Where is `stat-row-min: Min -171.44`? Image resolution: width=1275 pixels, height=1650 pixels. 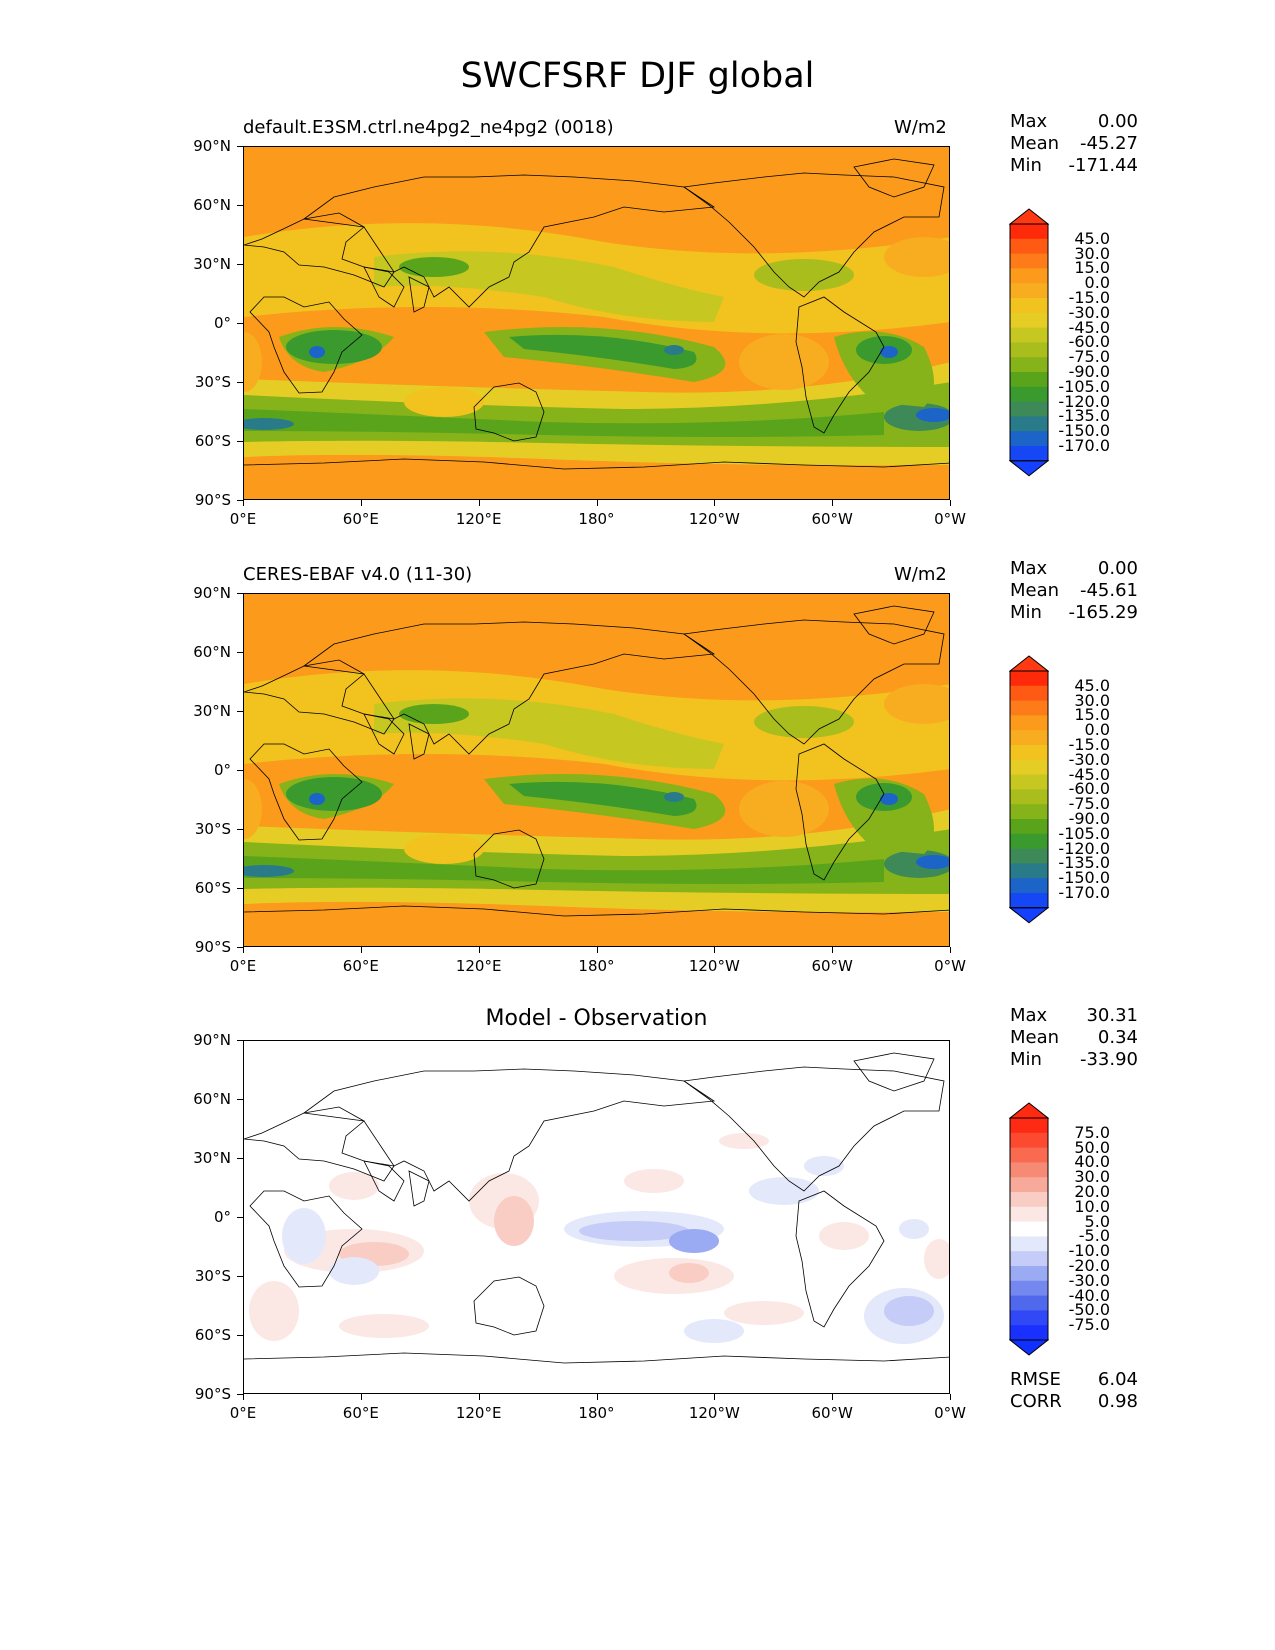
stat-row-min: Min -171.44 is located at coordinates (1074, 166).